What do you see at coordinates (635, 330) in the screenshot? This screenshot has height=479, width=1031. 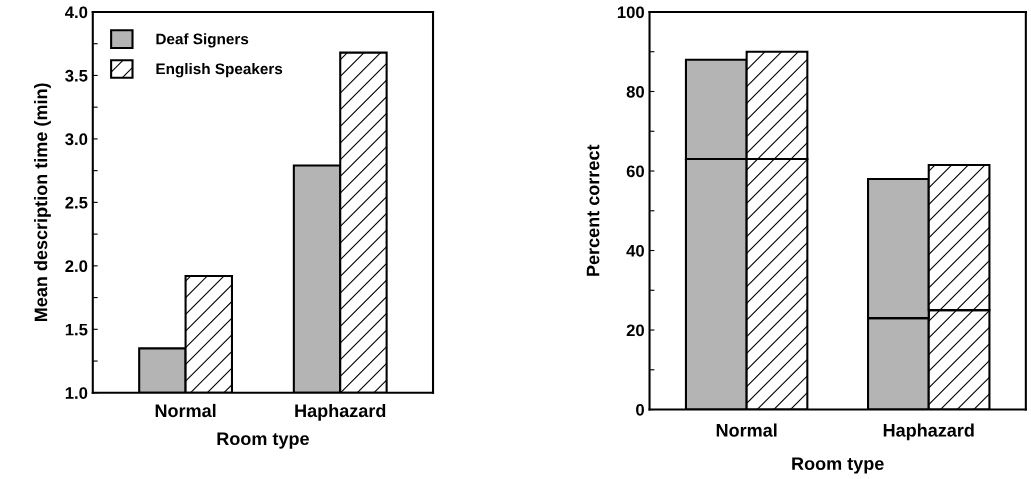 I see `y-tick-label: 20` at bounding box center [635, 330].